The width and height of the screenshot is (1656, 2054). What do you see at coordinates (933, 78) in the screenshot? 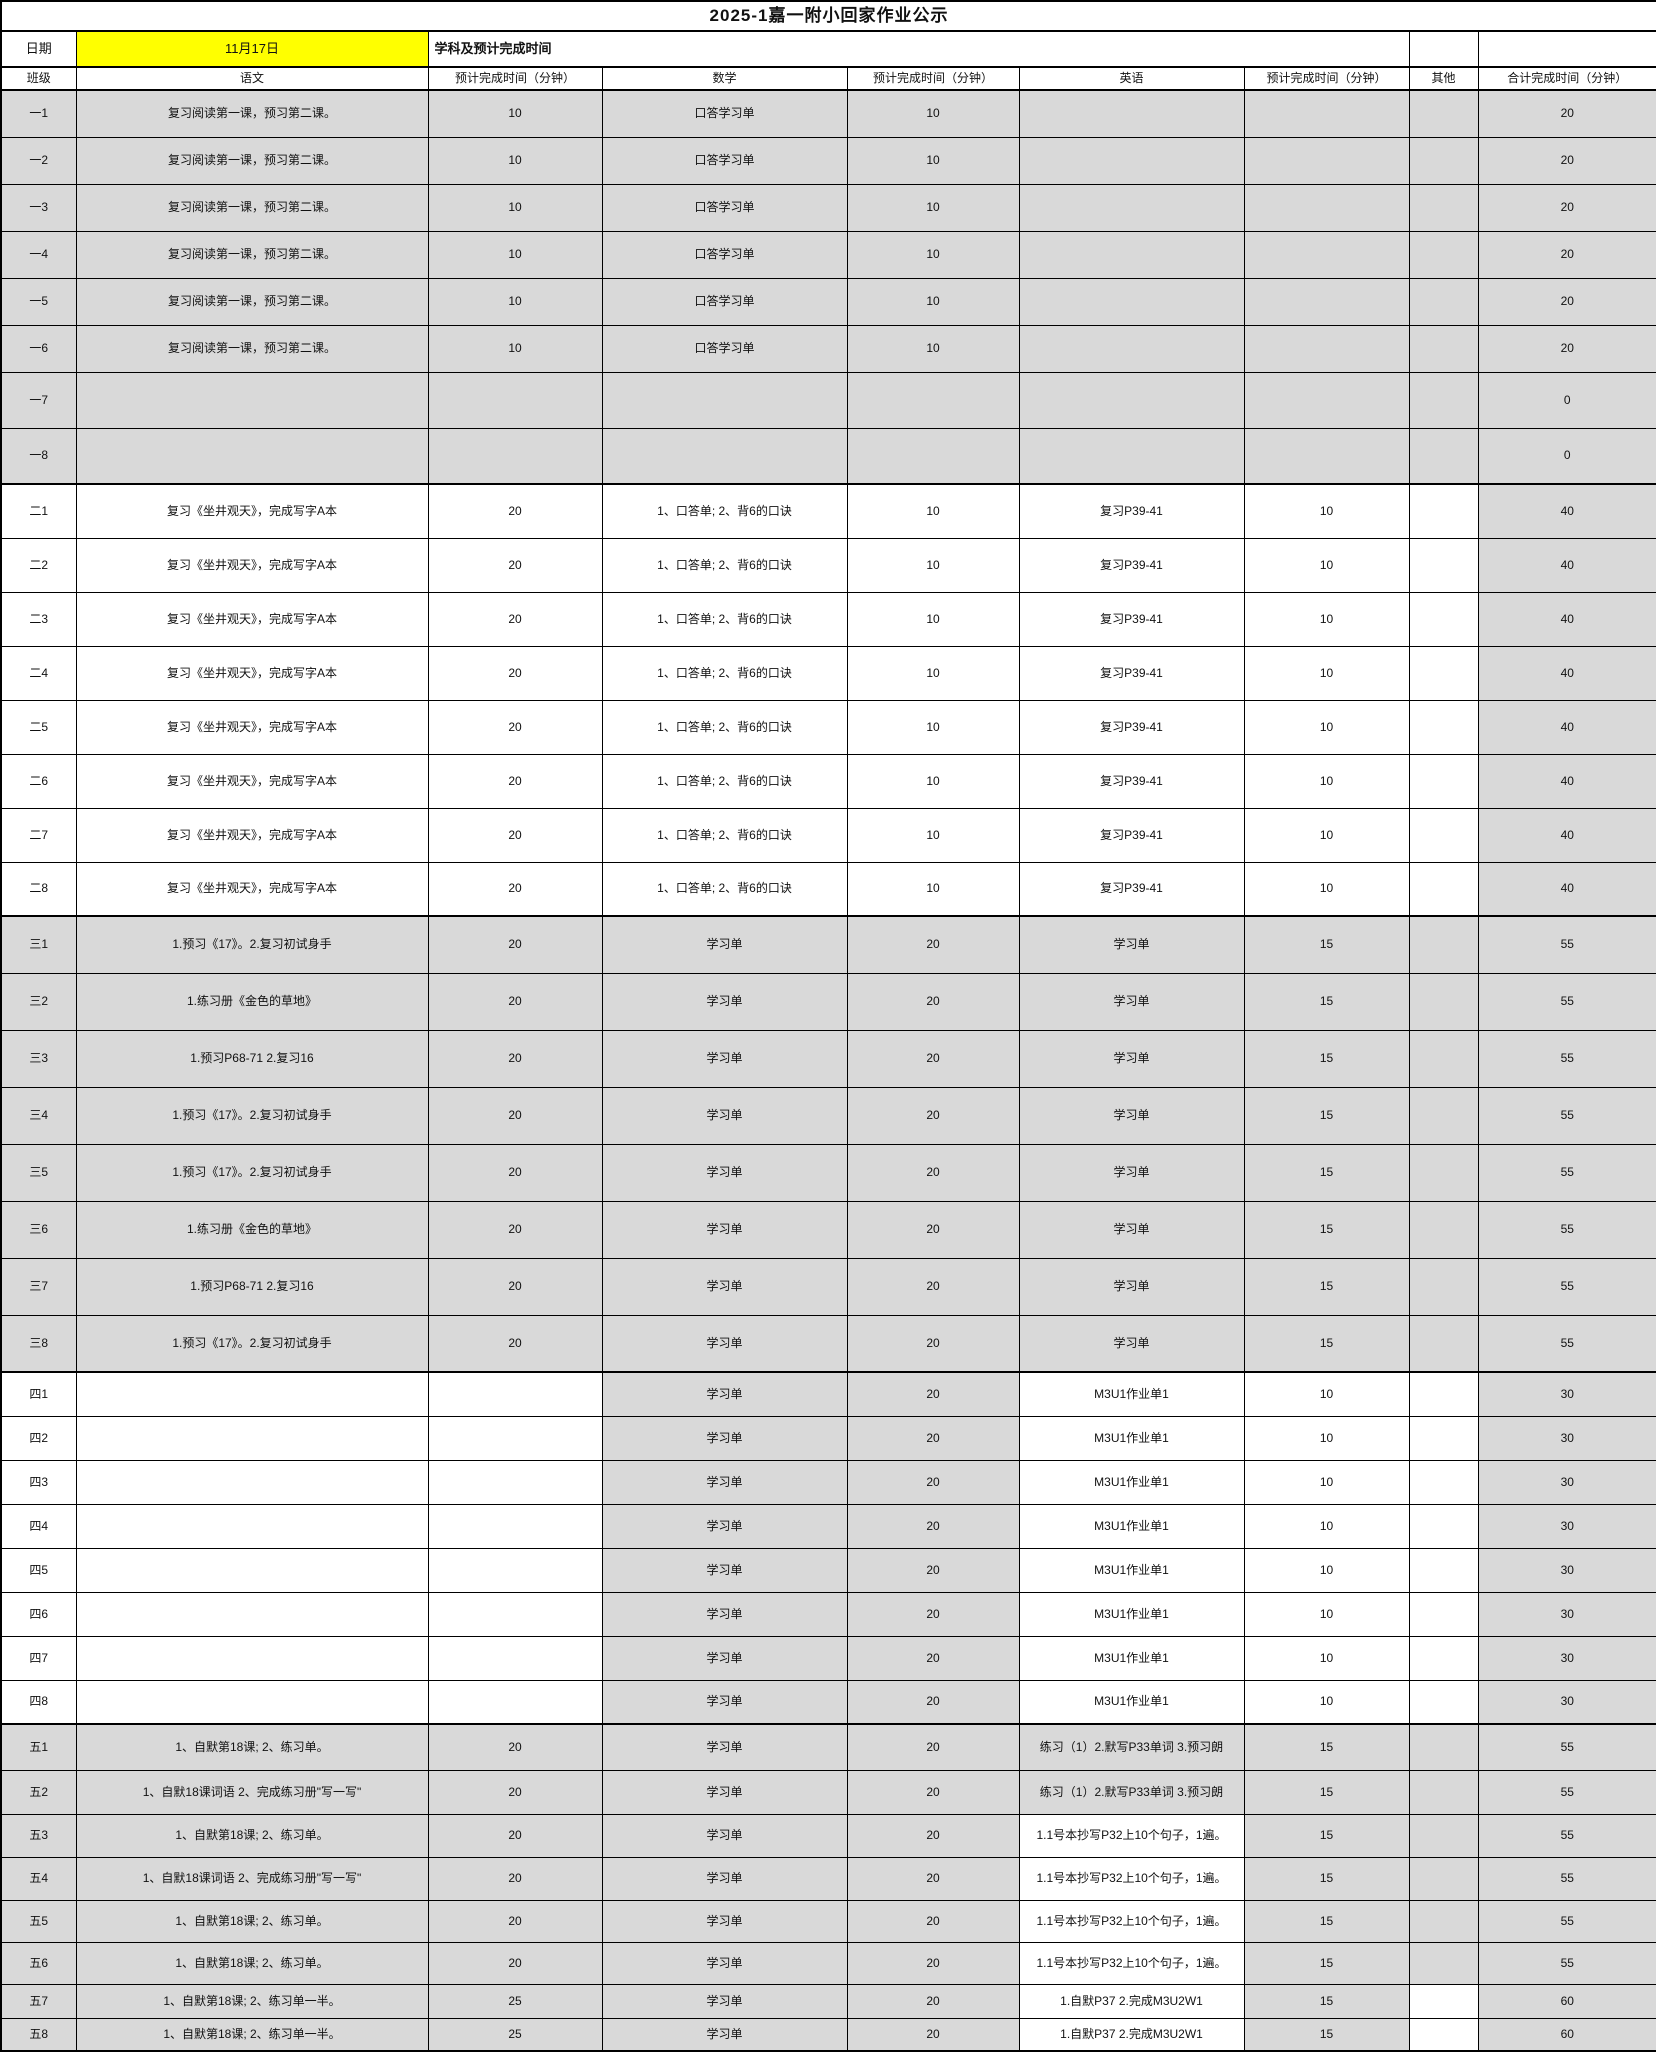
I see `col-header-math-time: 预计完成时间（分钟）` at bounding box center [933, 78].